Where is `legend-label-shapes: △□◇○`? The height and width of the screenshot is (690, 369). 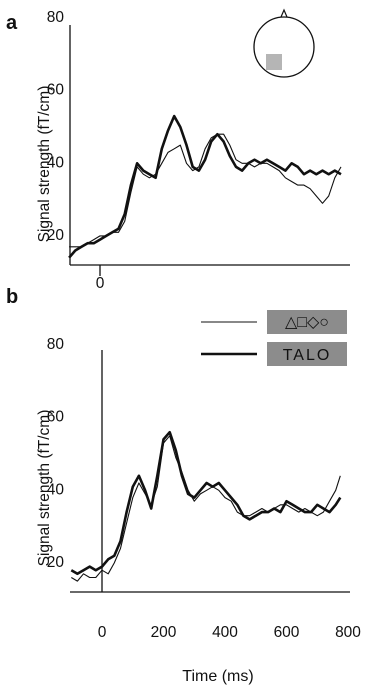 legend-label-shapes: △□◇○ is located at coordinates (307, 322).